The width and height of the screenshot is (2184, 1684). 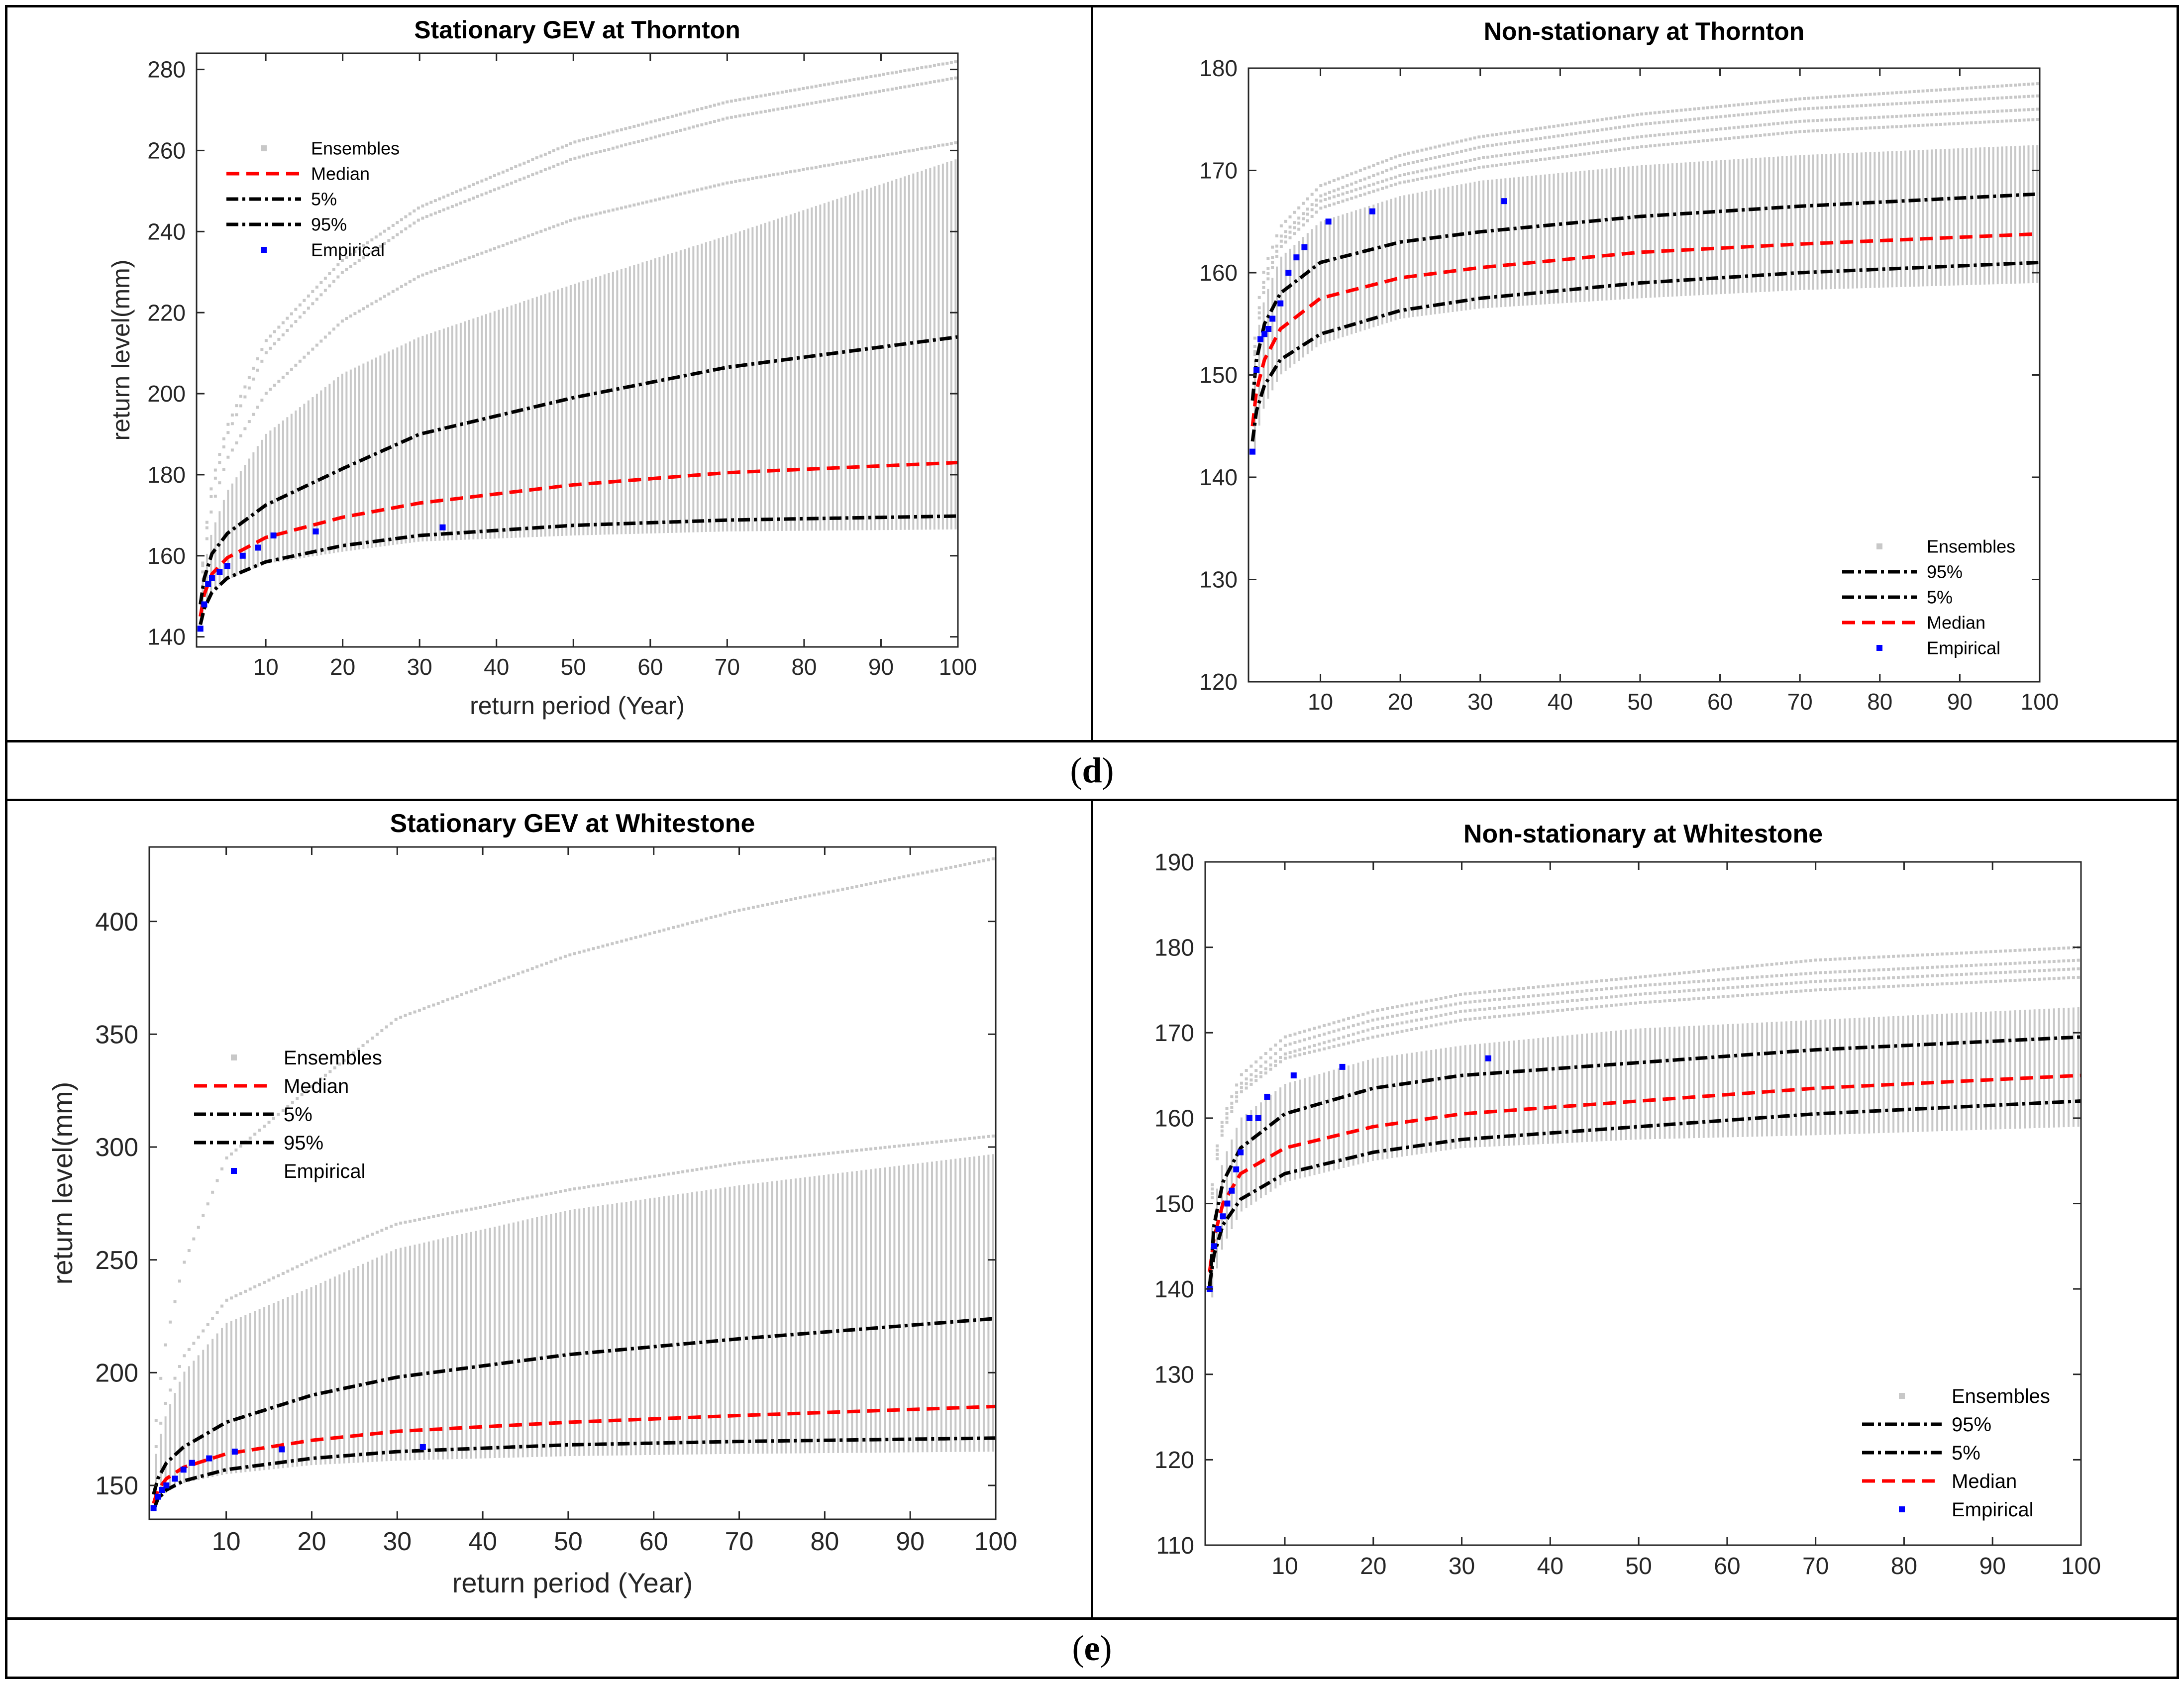 I want to click on empirical-point, so click(x=1328, y=221).